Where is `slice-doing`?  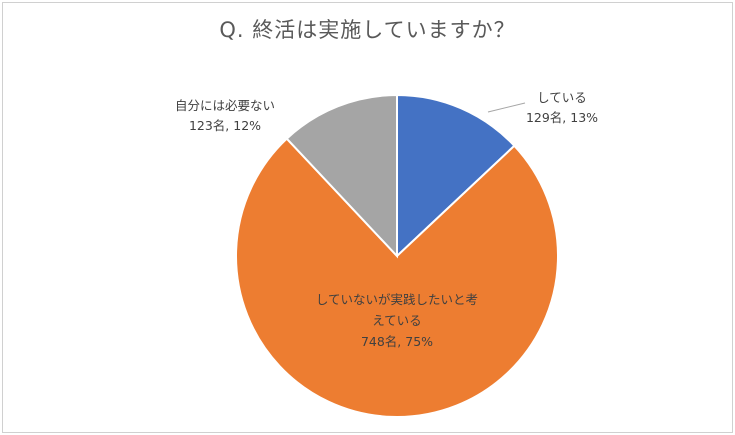
slice-doing is located at coordinates (456, 176).